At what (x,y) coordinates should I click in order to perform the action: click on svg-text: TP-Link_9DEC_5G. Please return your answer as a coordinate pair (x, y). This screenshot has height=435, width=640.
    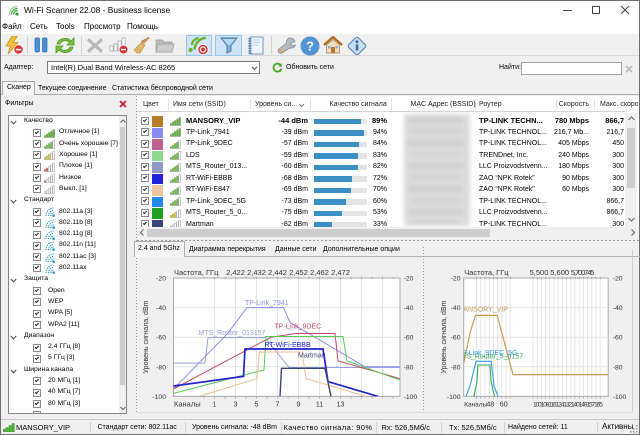
    Looking at the image, I should click on (488, 353).